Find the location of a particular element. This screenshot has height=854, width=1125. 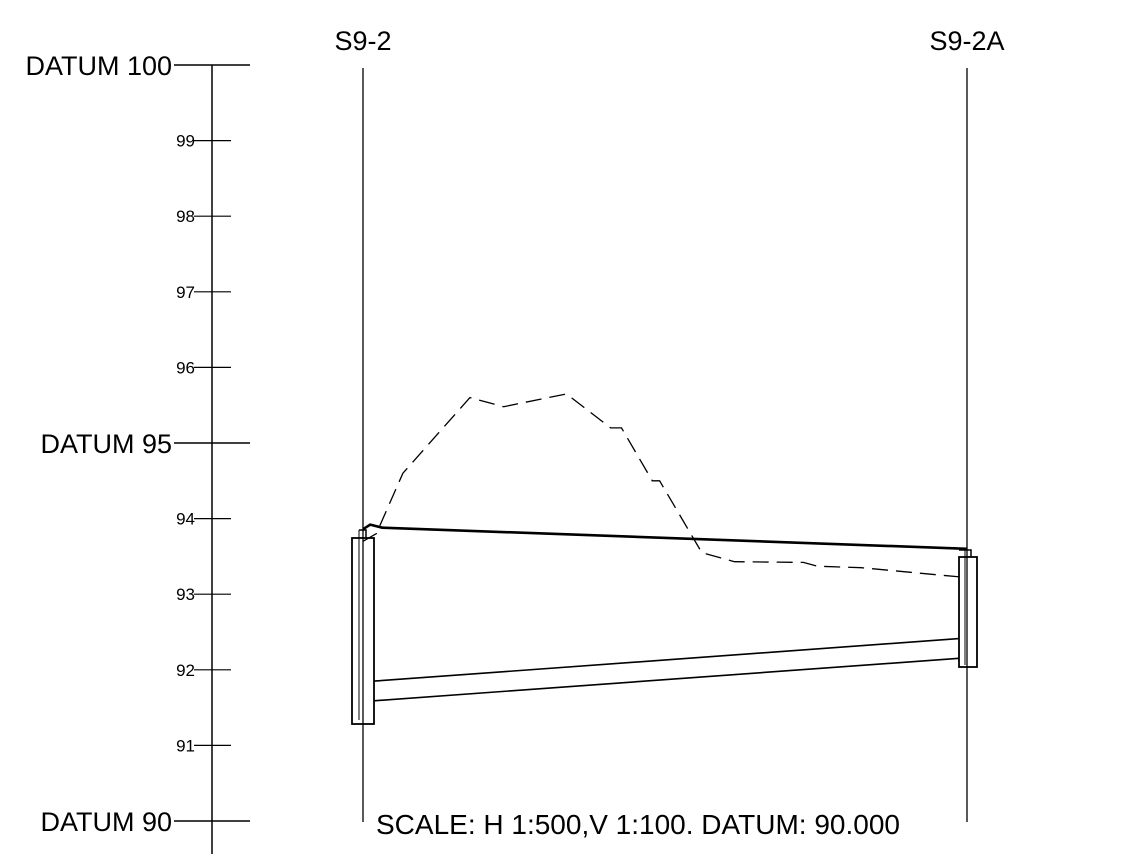

level-tick-label: 91 is located at coordinates (185, 745).